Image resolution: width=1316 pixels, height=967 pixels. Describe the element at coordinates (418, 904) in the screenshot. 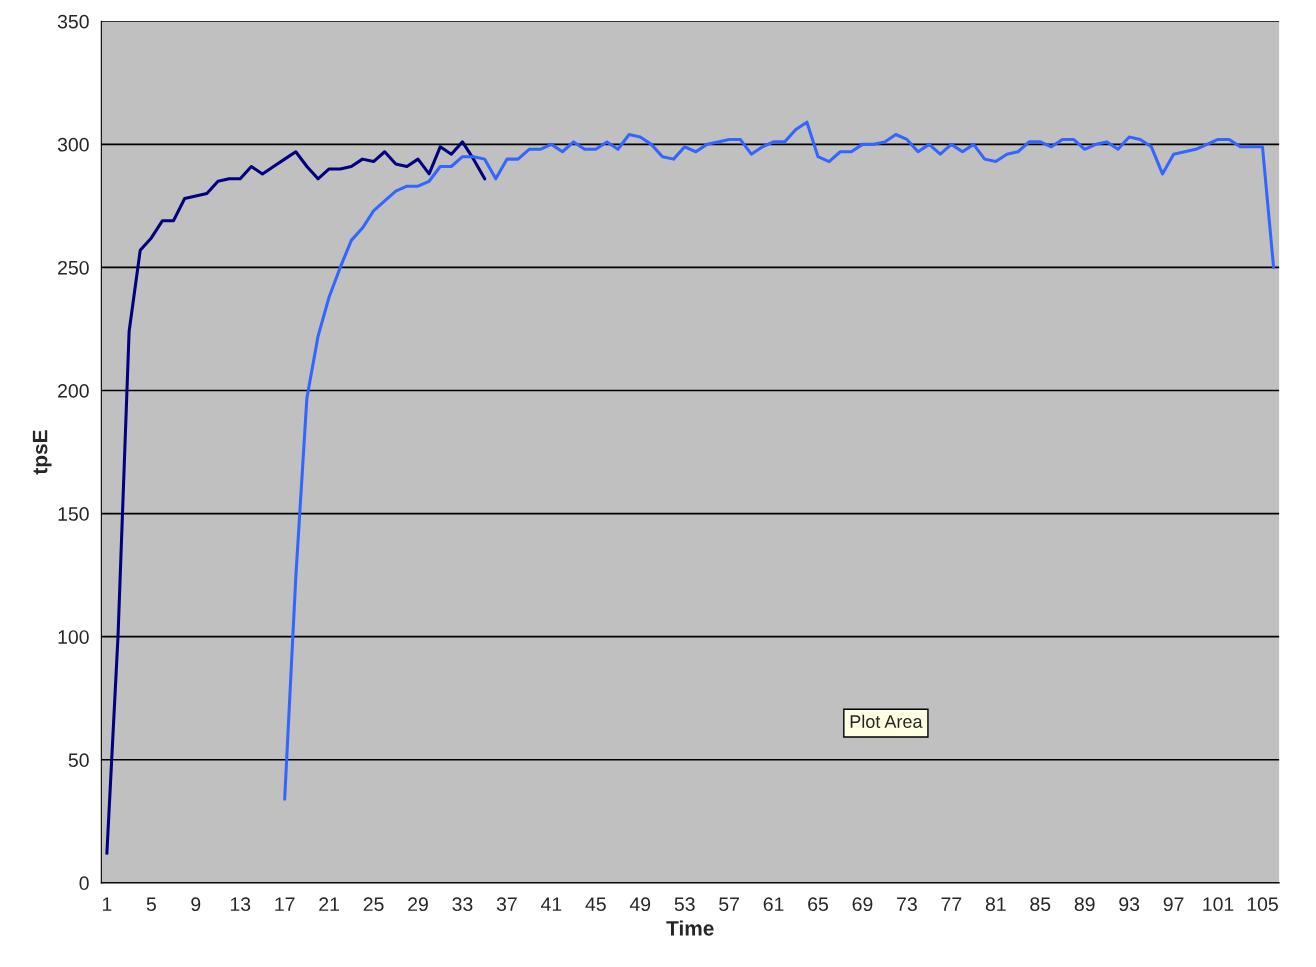

I see `x-tick-label: 29` at that location.